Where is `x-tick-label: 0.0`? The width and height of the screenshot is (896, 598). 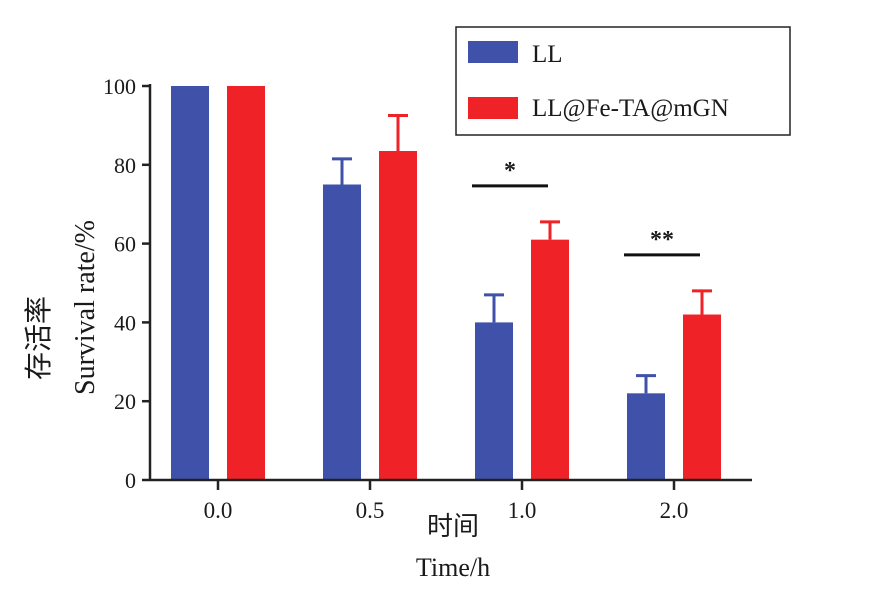
x-tick-label: 0.0 is located at coordinates (218, 510).